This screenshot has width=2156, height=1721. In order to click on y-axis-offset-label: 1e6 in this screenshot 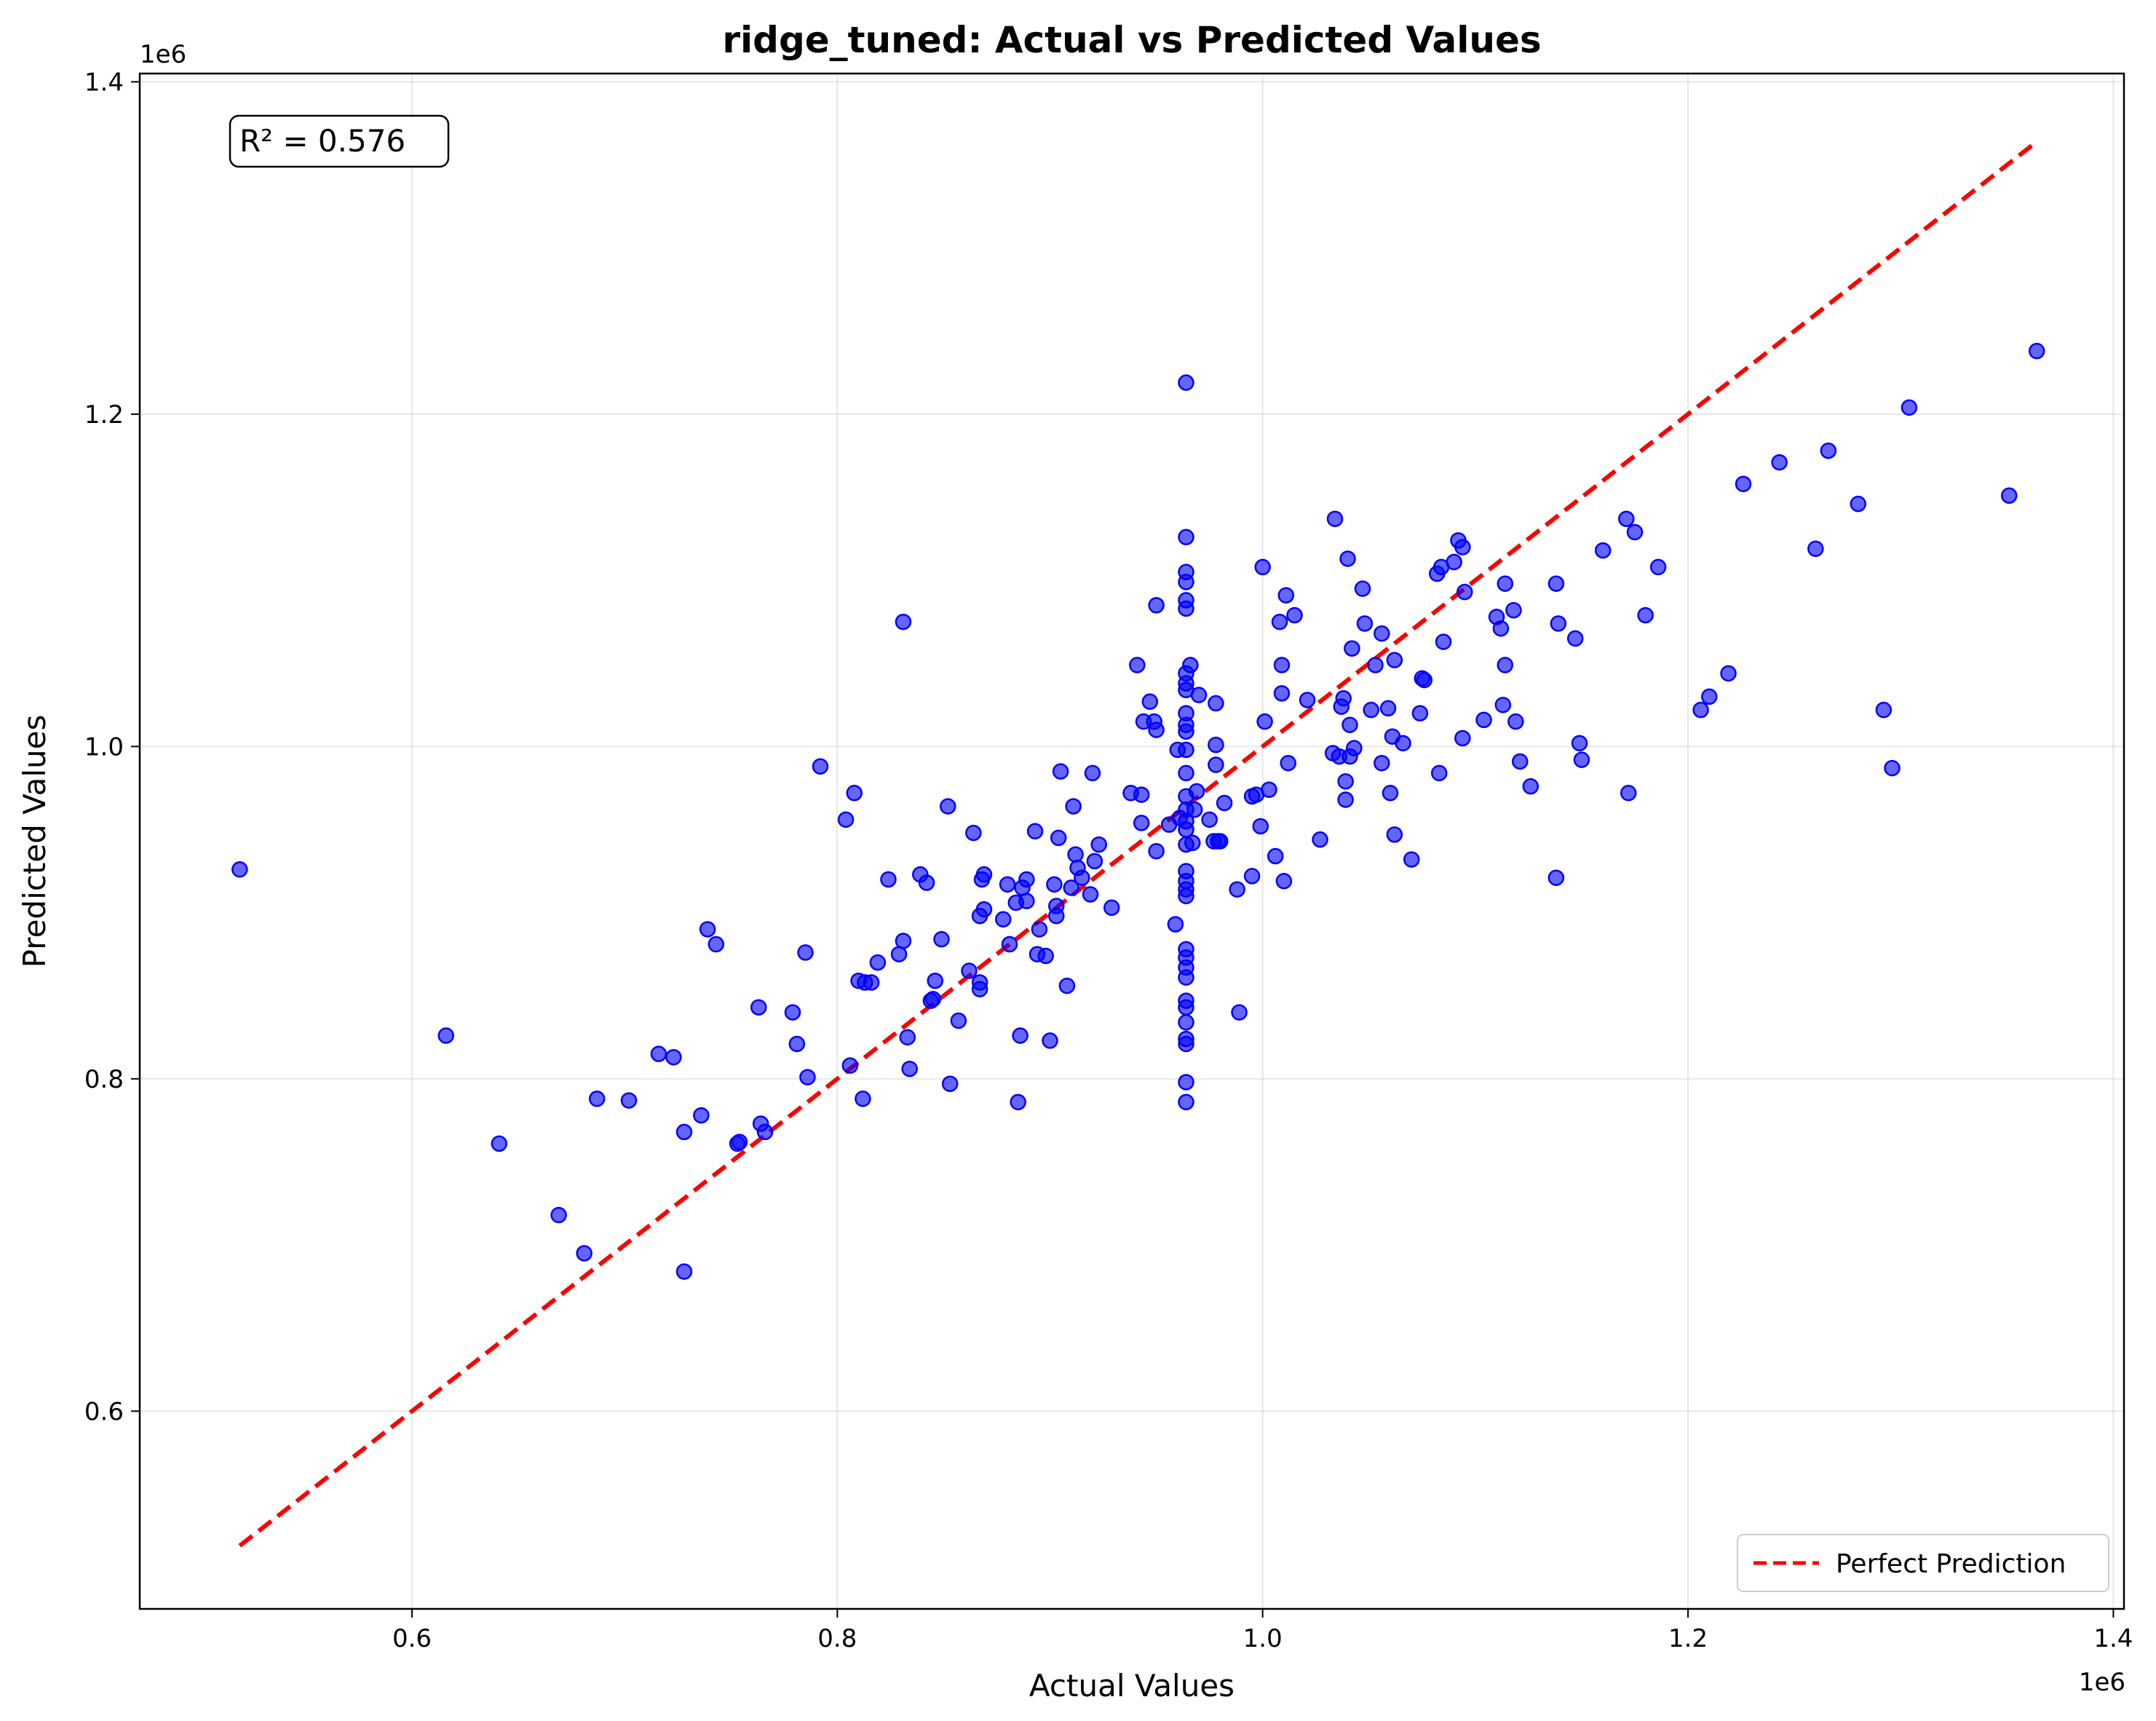, I will do `click(163, 54)`.